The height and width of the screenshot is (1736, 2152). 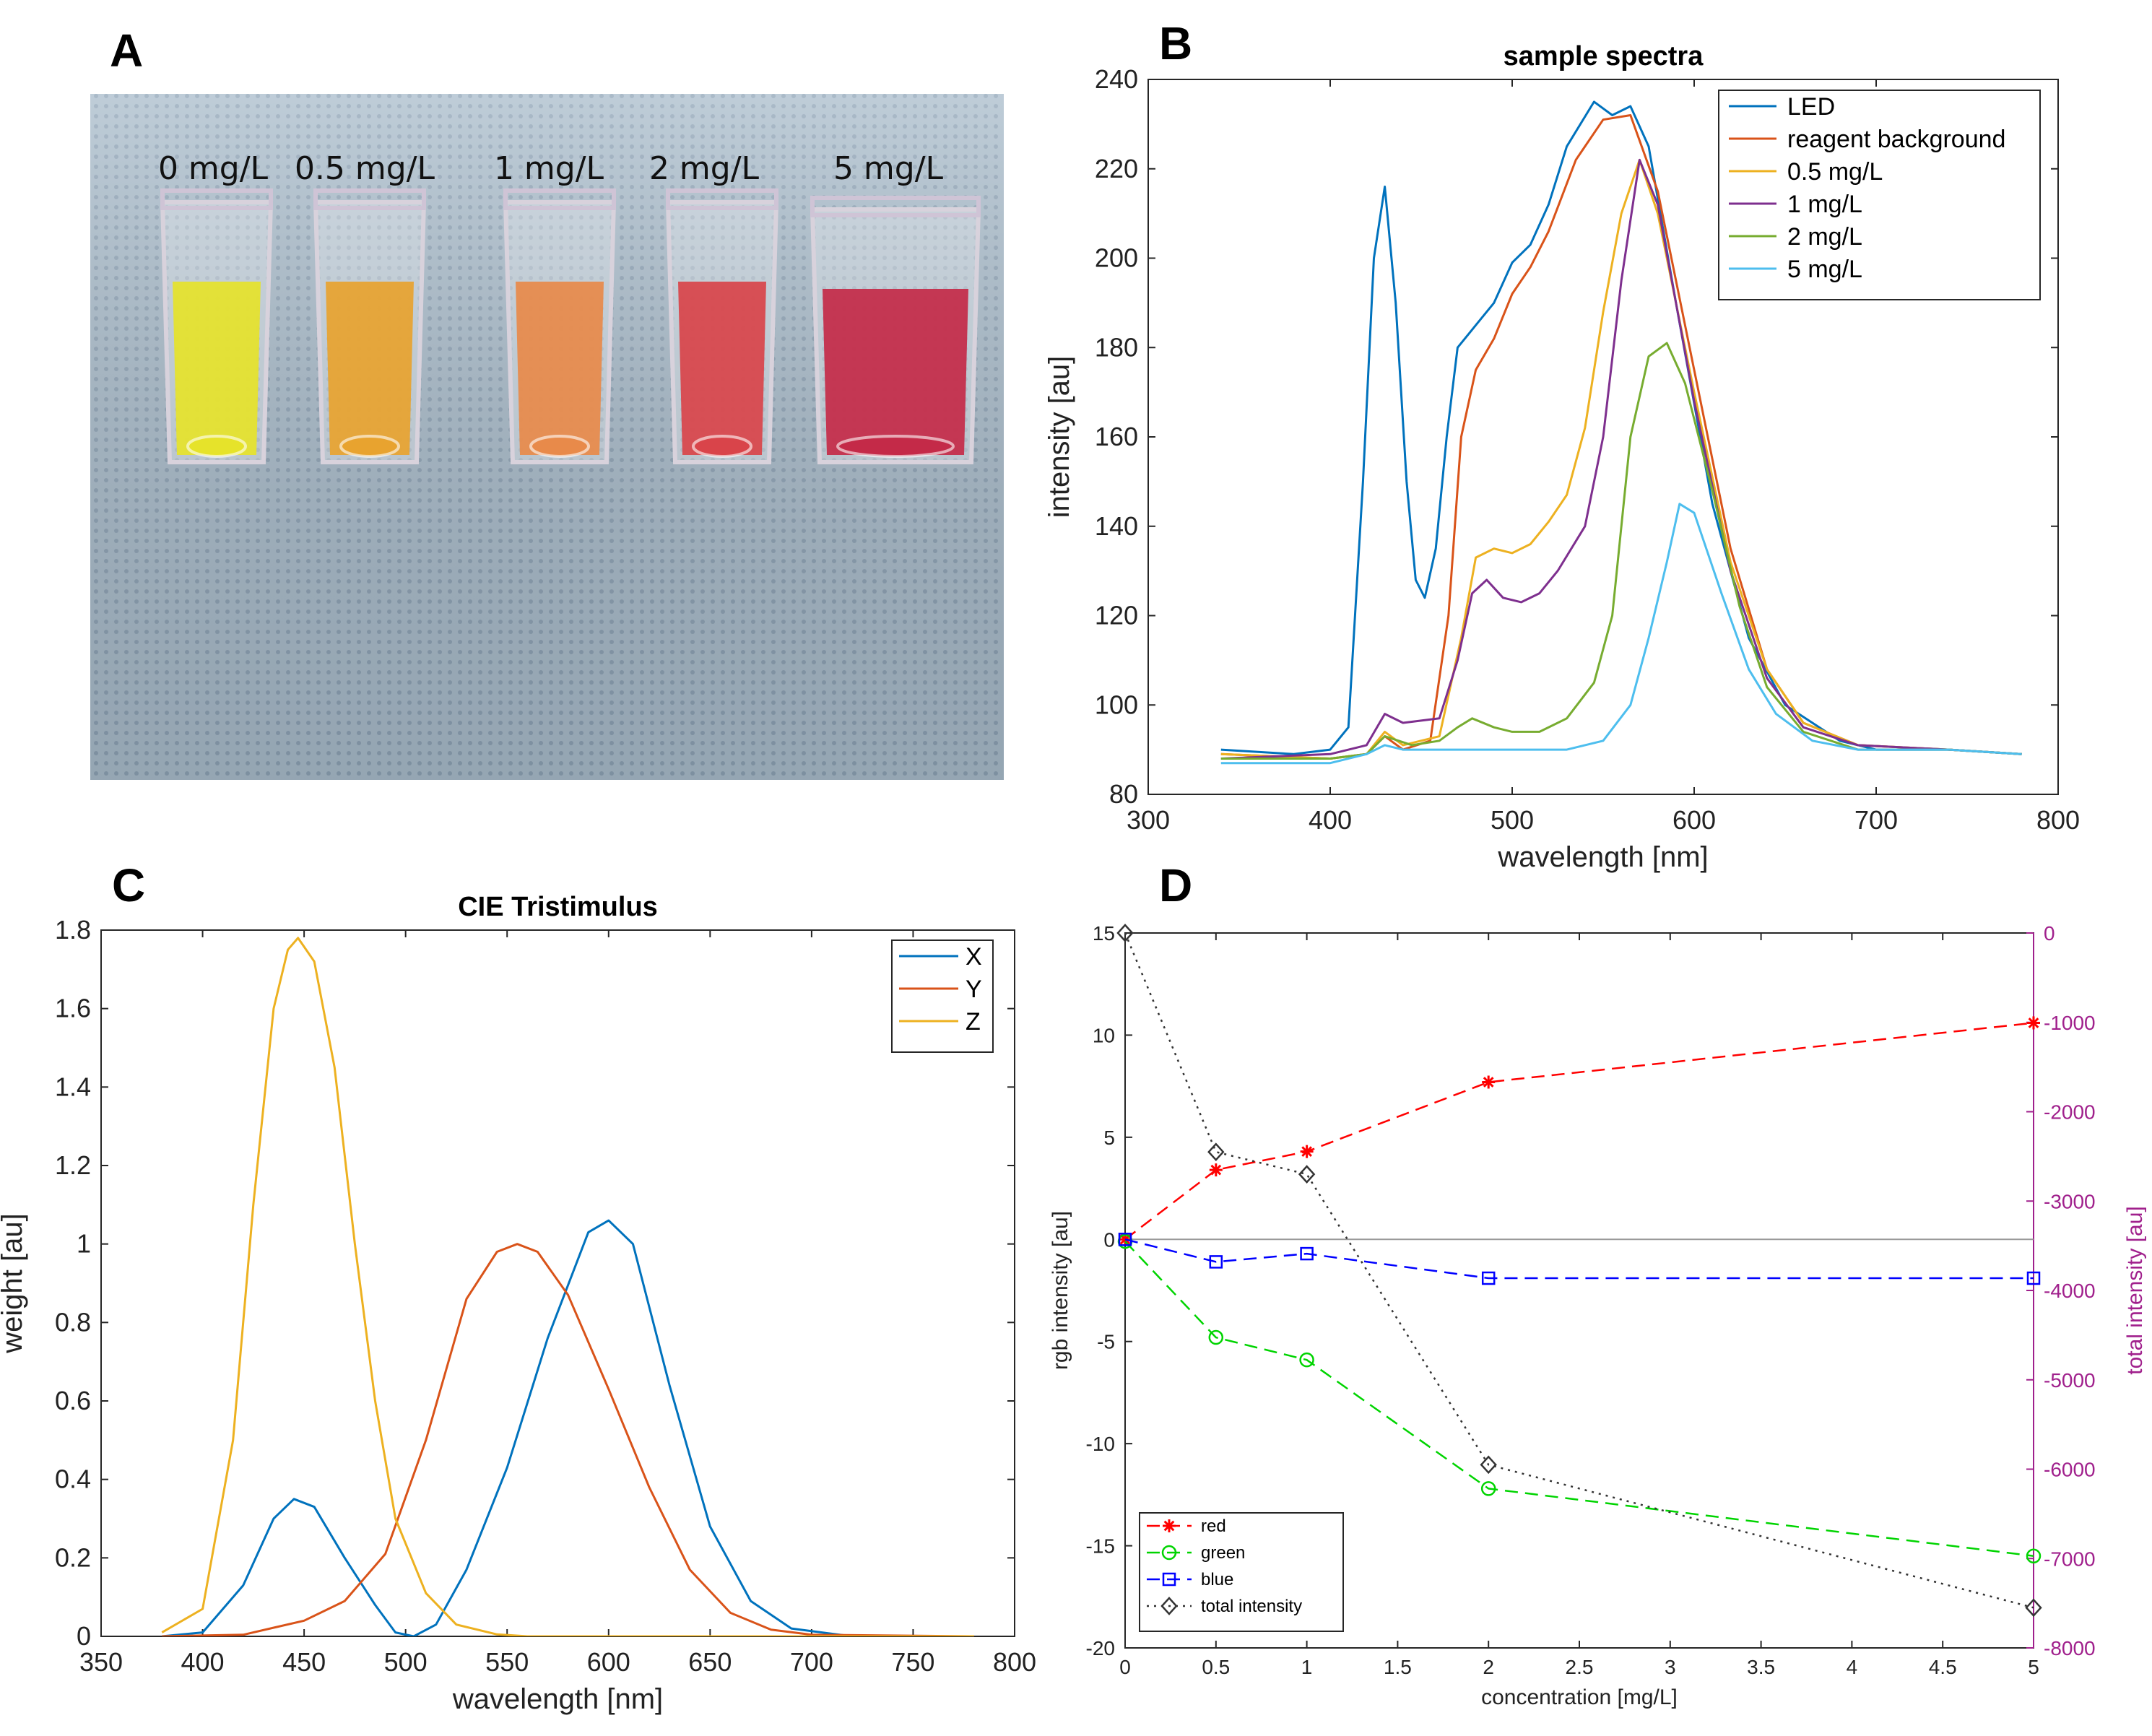 I want to click on legend-label: red, so click(x=1213, y=1526).